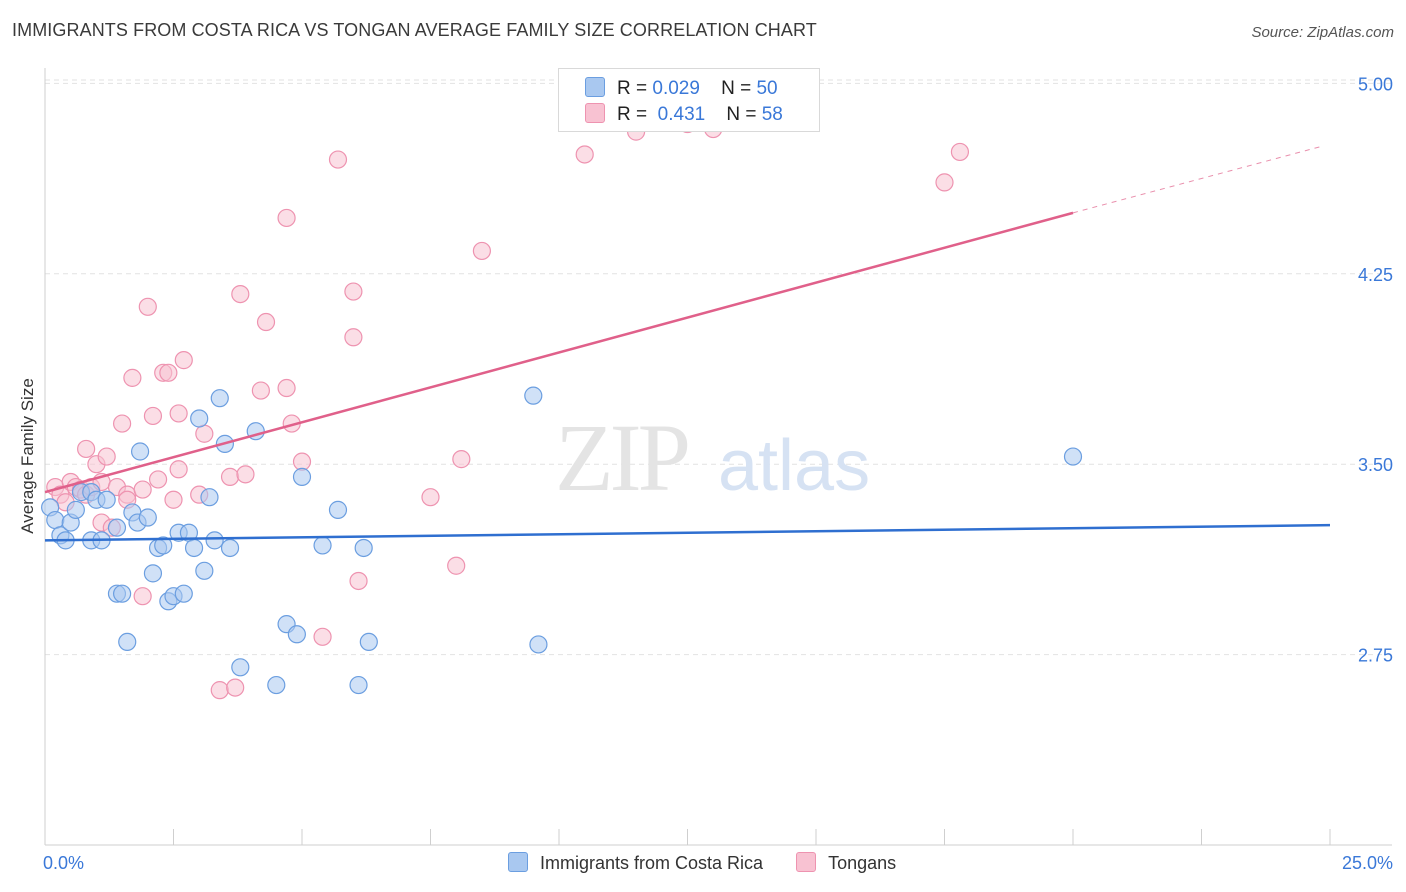  What do you see at coordinates (63, 863) in the screenshot?
I see `x-tick-label: 0.0%` at bounding box center [63, 863].